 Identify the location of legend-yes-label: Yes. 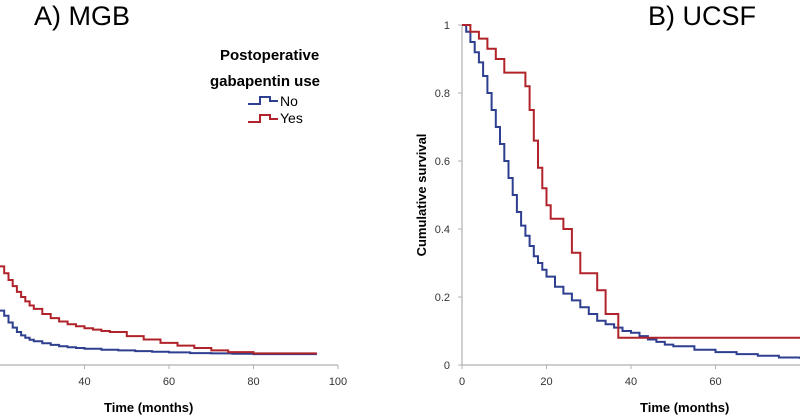
(291, 118).